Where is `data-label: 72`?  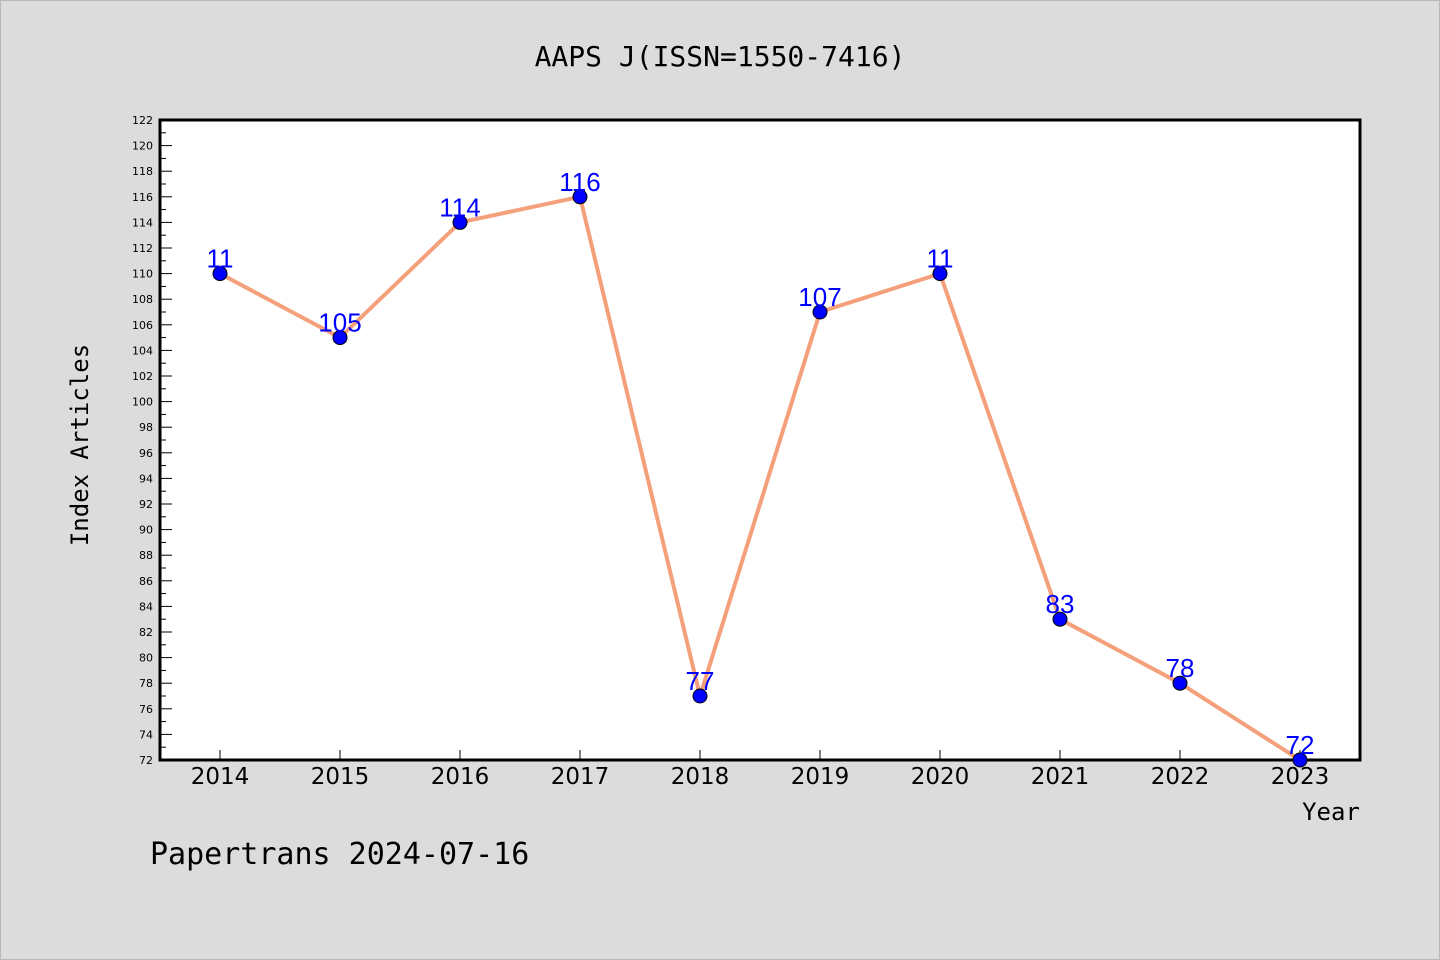
data-label: 72 is located at coordinates (1300, 745).